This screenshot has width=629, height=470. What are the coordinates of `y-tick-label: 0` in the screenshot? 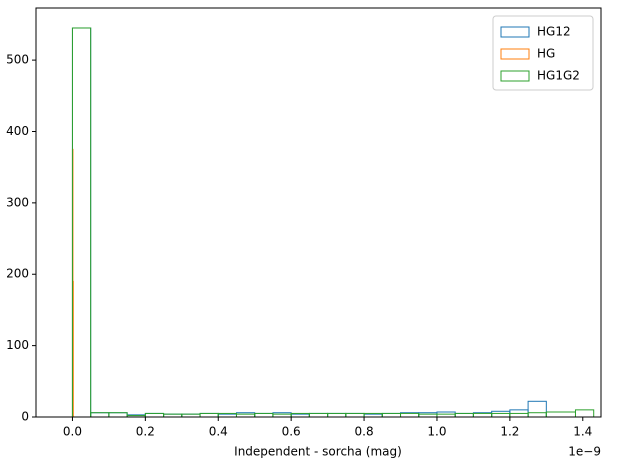 It's located at (25, 417).